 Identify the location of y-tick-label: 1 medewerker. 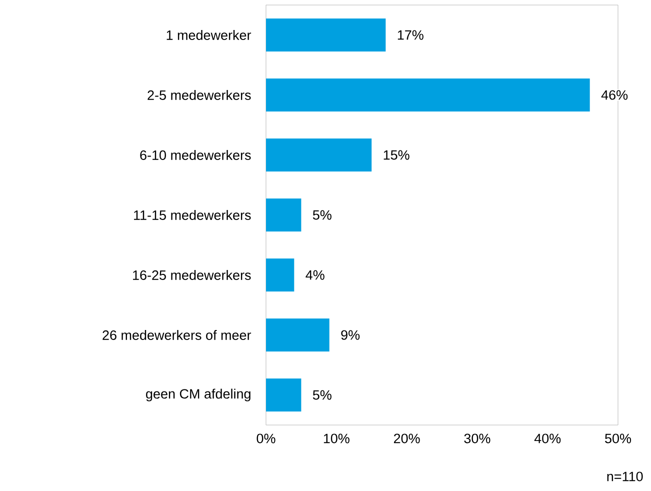
(209, 35).